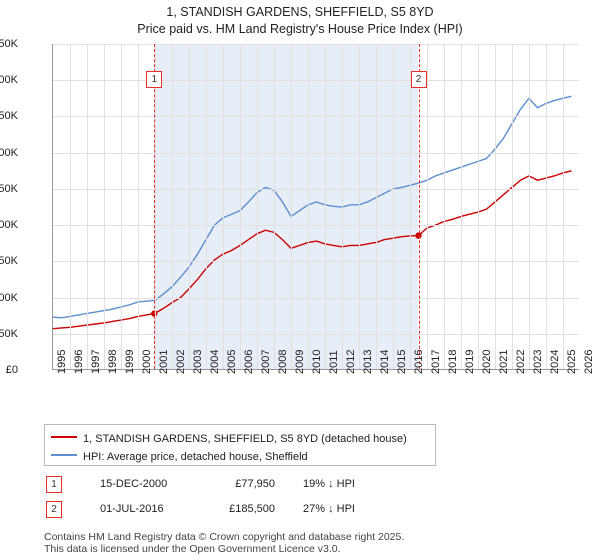  What do you see at coordinates (252, 509) in the screenshot?
I see `note-price: £185,500` at bounding box center [252, 509].